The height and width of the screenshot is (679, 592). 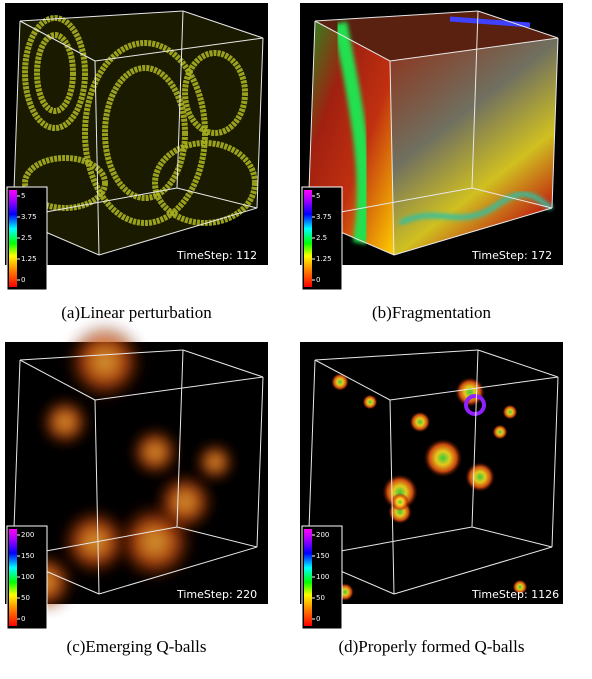 I want to click on caption: (a)Linear perturbation, so click(x=136, y=312).